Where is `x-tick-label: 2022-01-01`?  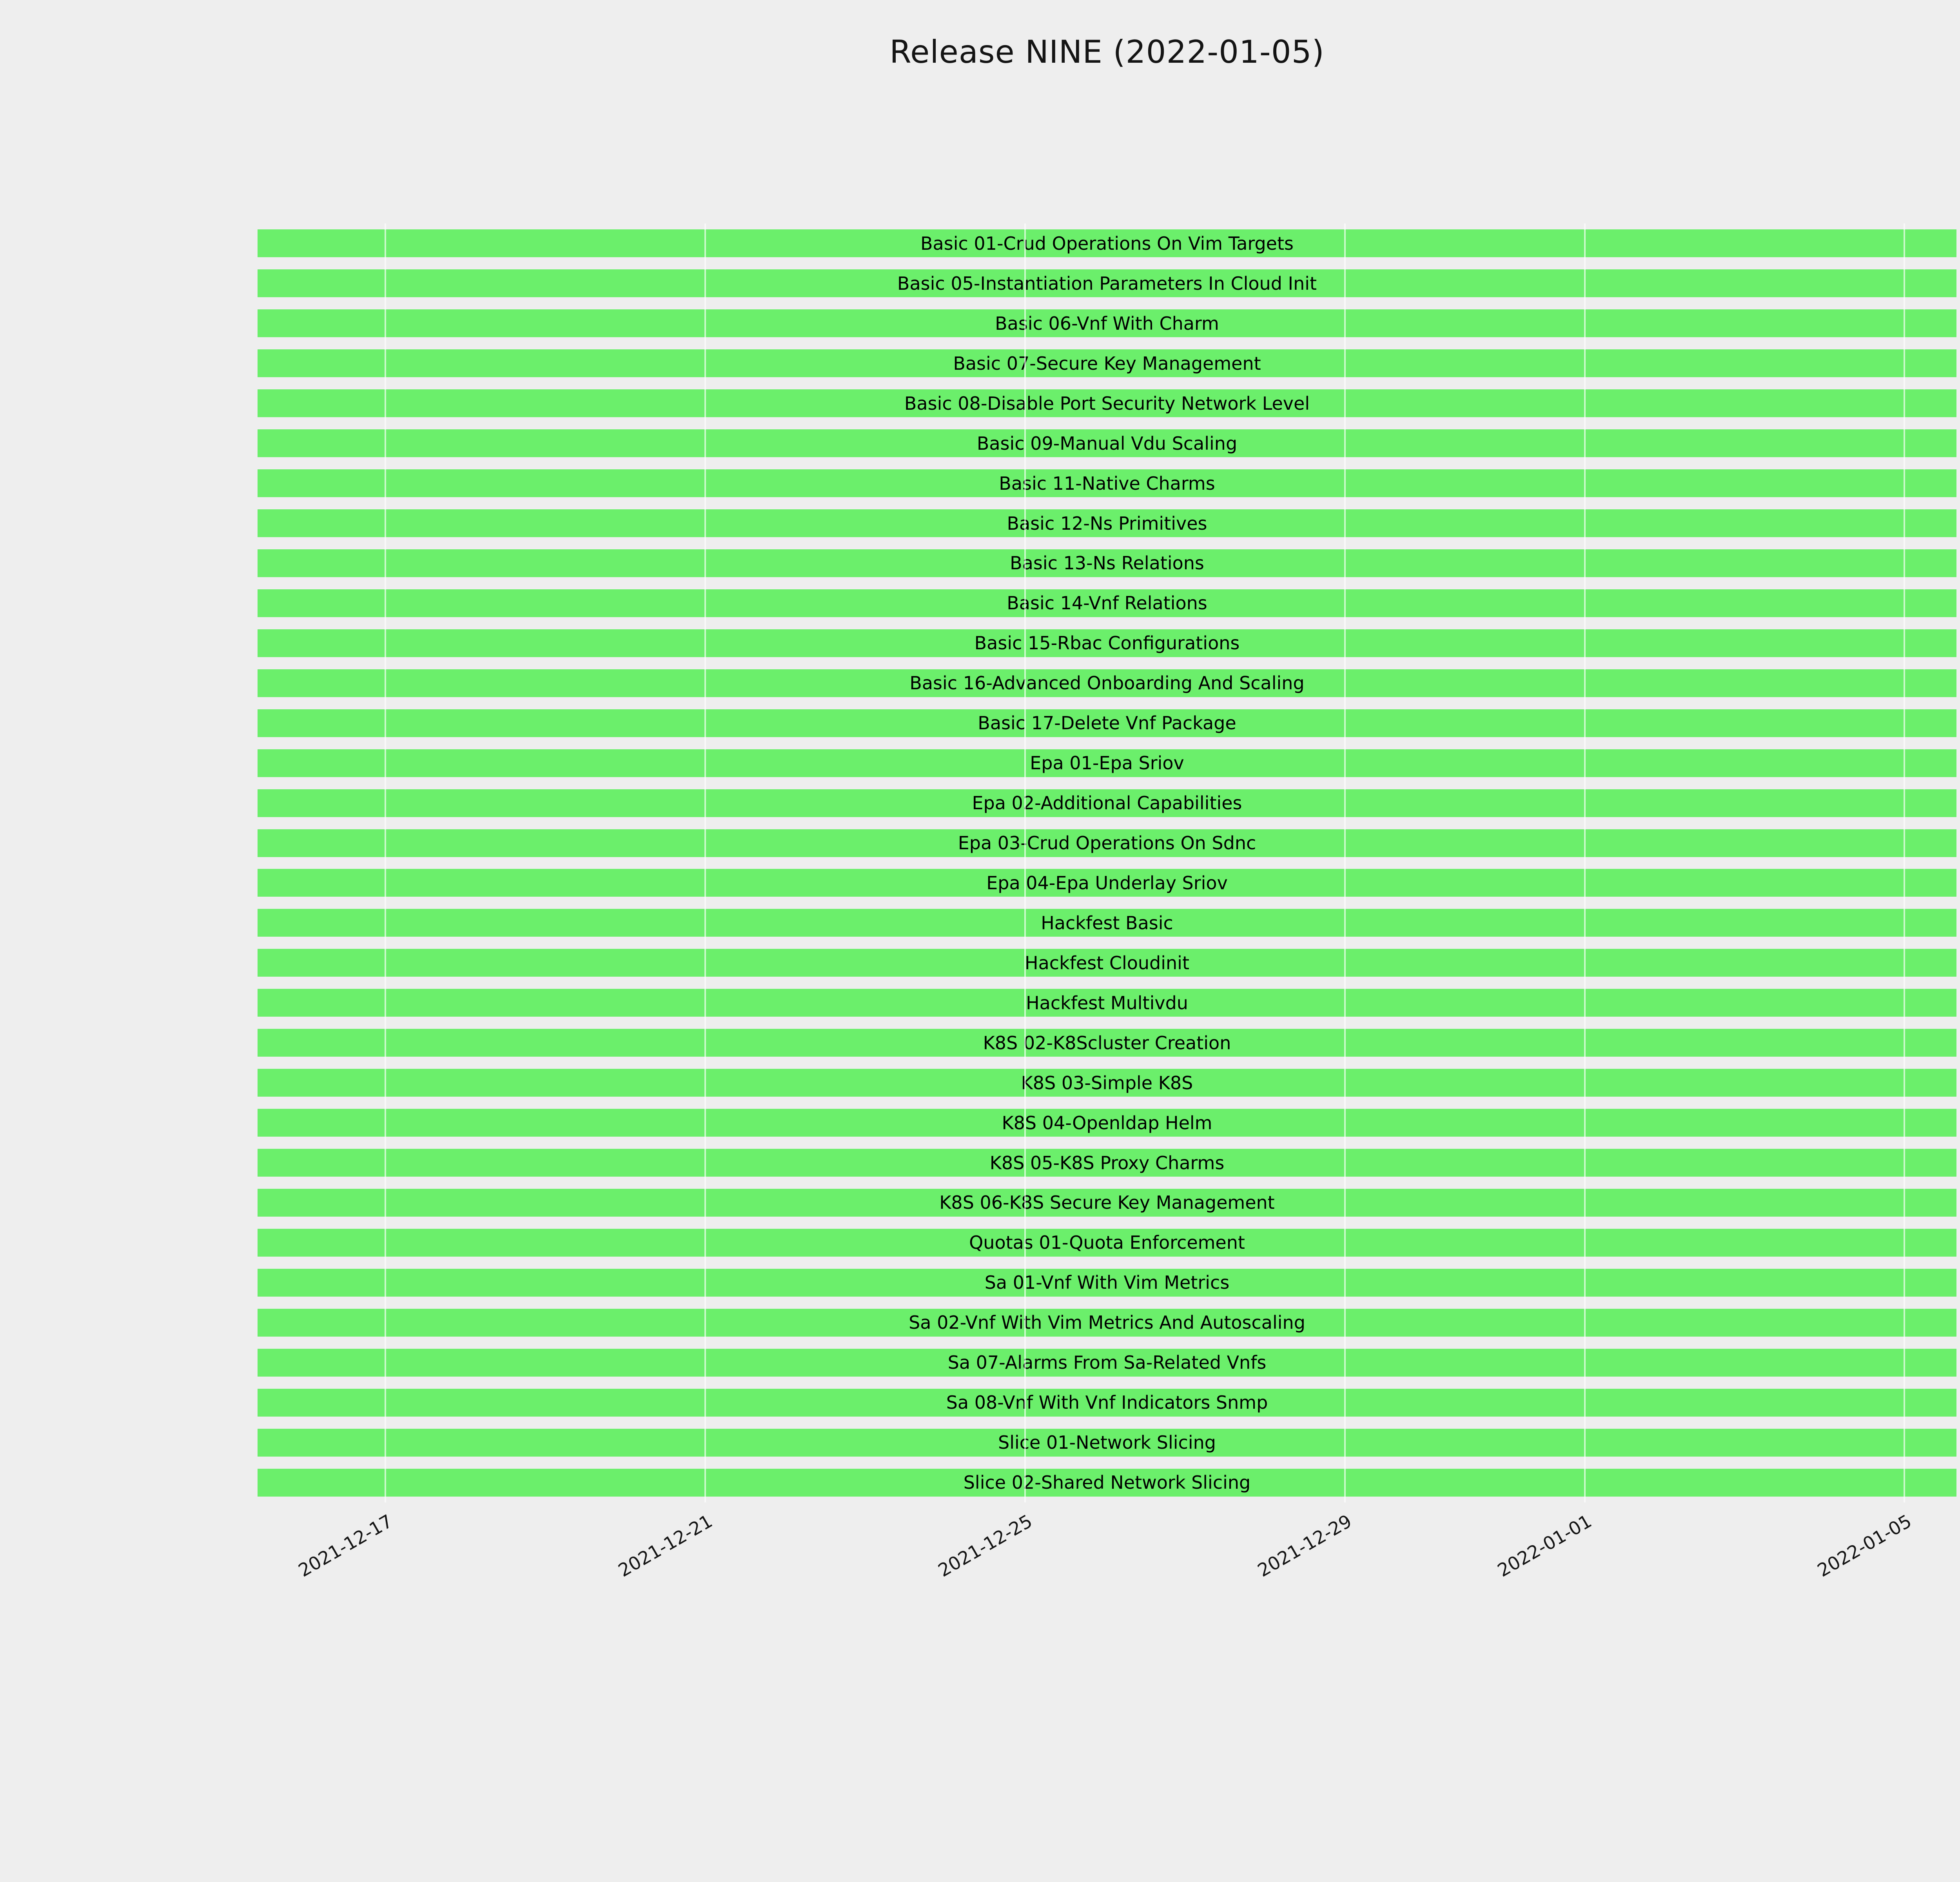 x-tick-label: 2022-01-01 is located at coordinates (1544, 1545).